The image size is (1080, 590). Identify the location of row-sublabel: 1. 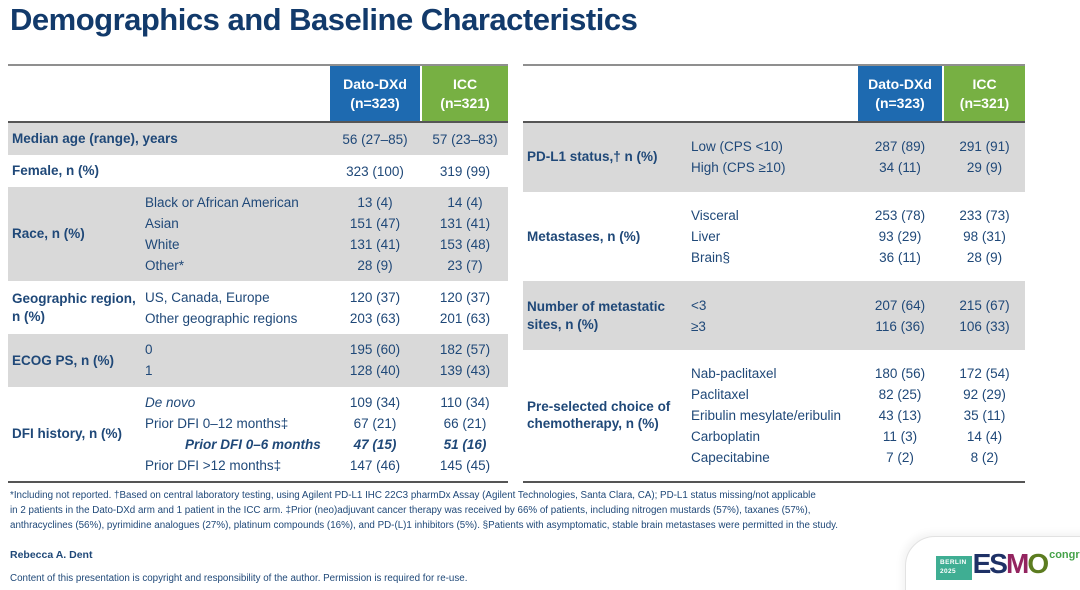
(149, 371).